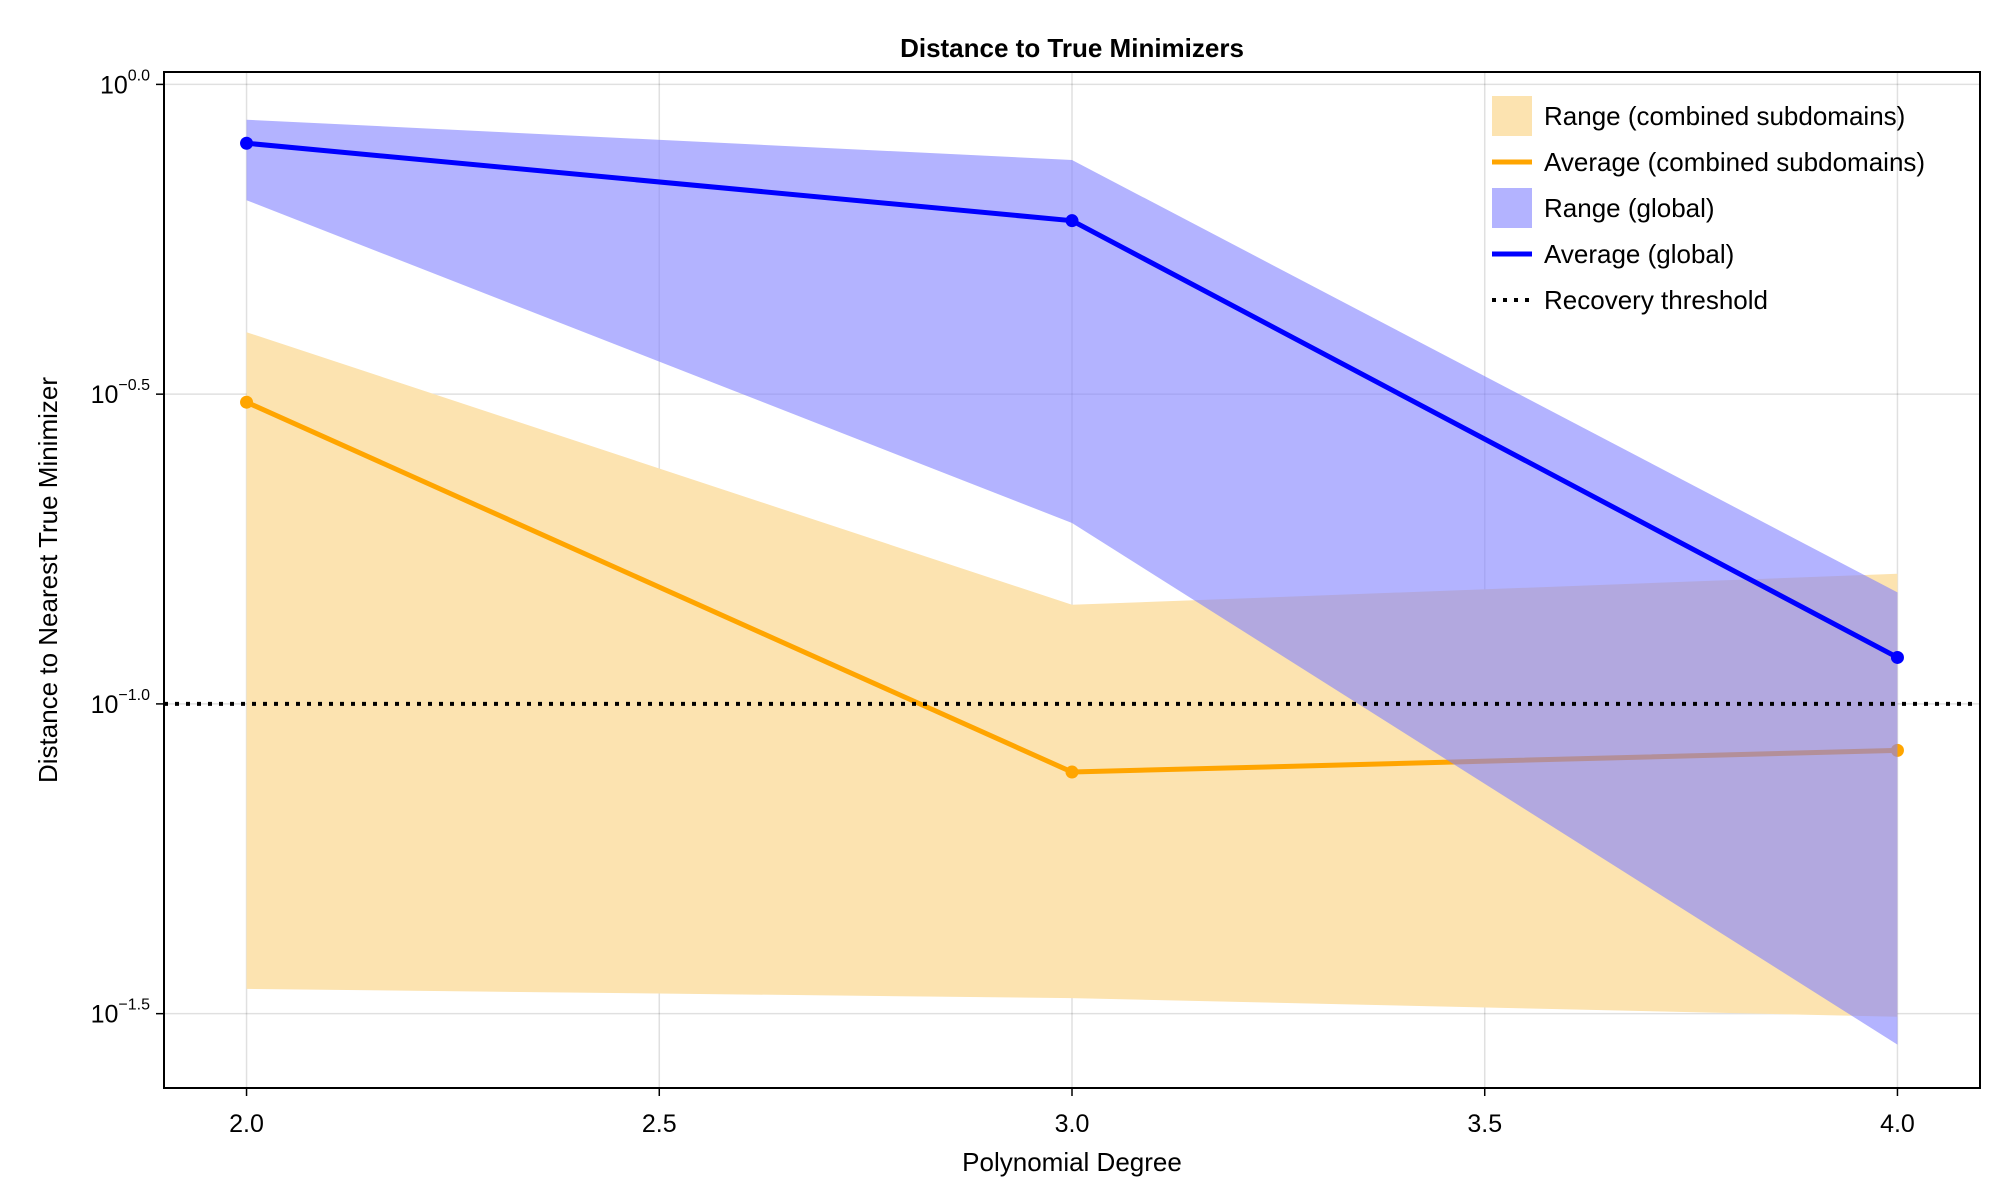  Describe the element at coordinates (1072, 48) in the screenshot. I see `chart-title: Distance to True Minimizers` at that location.